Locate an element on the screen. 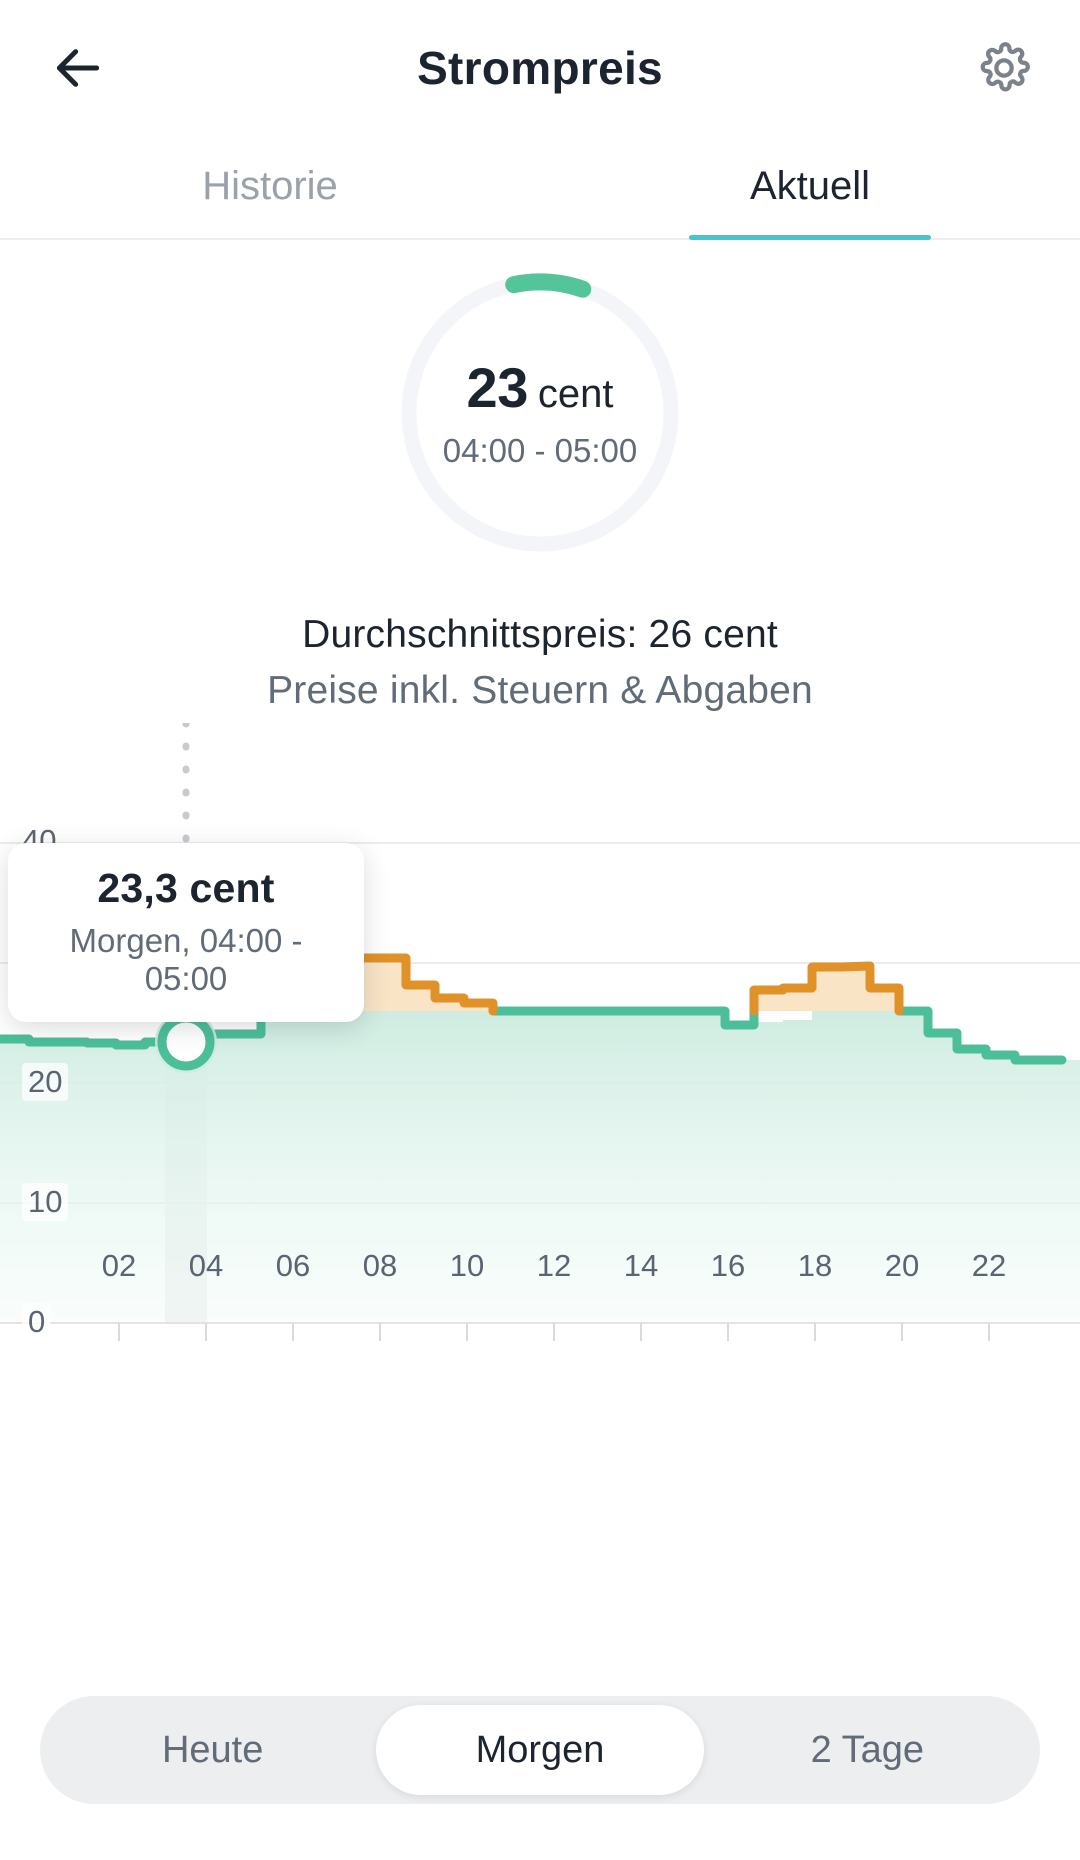  xtick-08: 08 is located at coordinates (380, 1265).